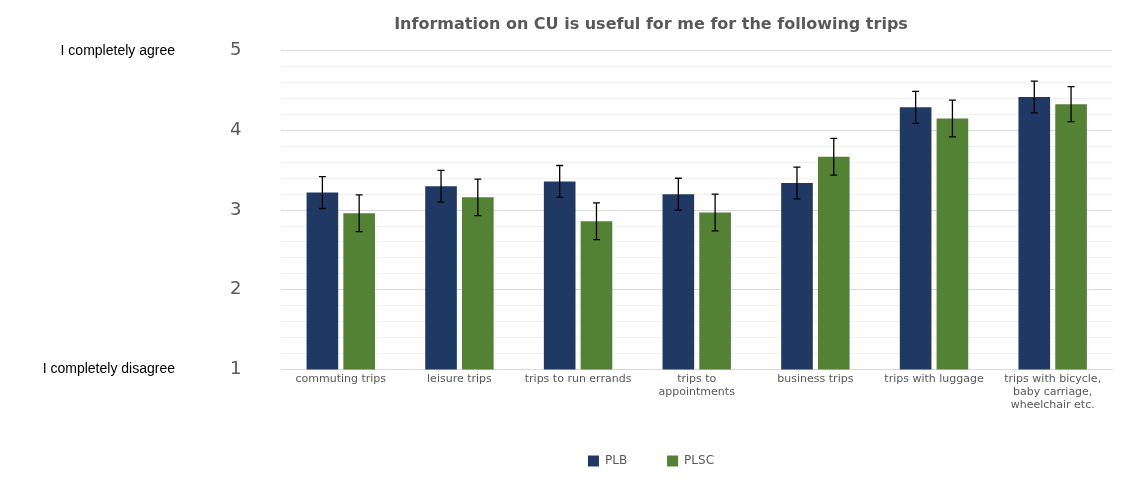  Describe the element at coordinates (460, 378) in the screenshot. I see `x-tick-label: leisure trips` at that location.